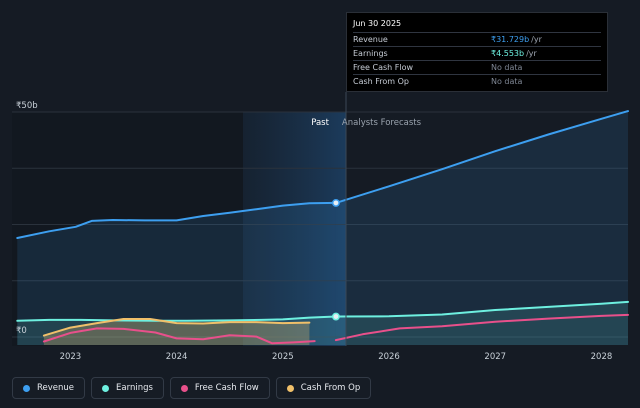 Image resolution: width=640 pixels, height=408 pixels. I want to click on tooltip-label: Free Cash Flow, so click(383, 67).